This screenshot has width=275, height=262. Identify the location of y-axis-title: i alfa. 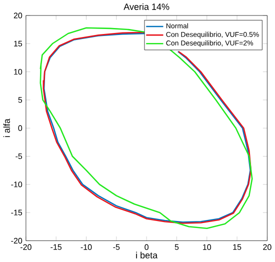
(6, 128).